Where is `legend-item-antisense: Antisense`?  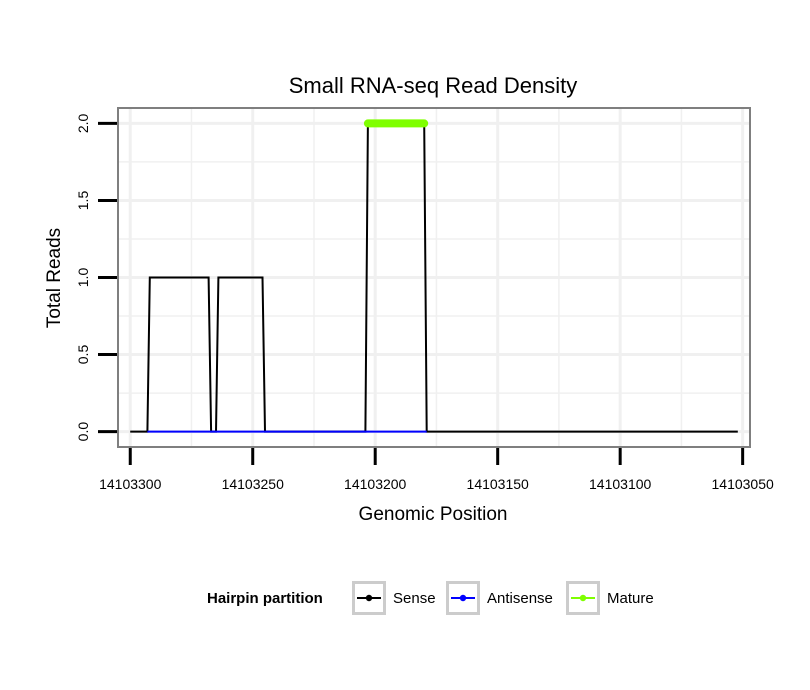 legend-item-antisense: Antisense is located at coordinates (499, 598).